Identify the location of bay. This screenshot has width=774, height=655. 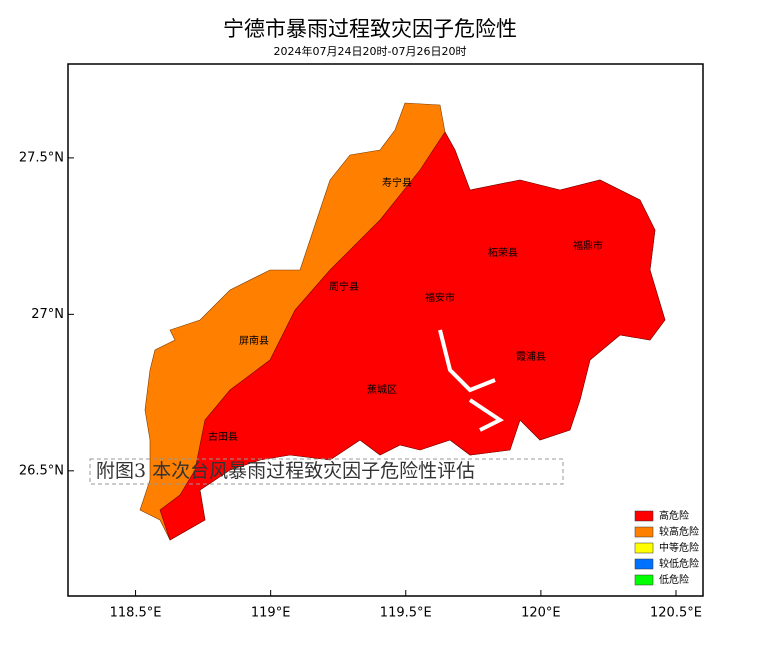
(471, 380).